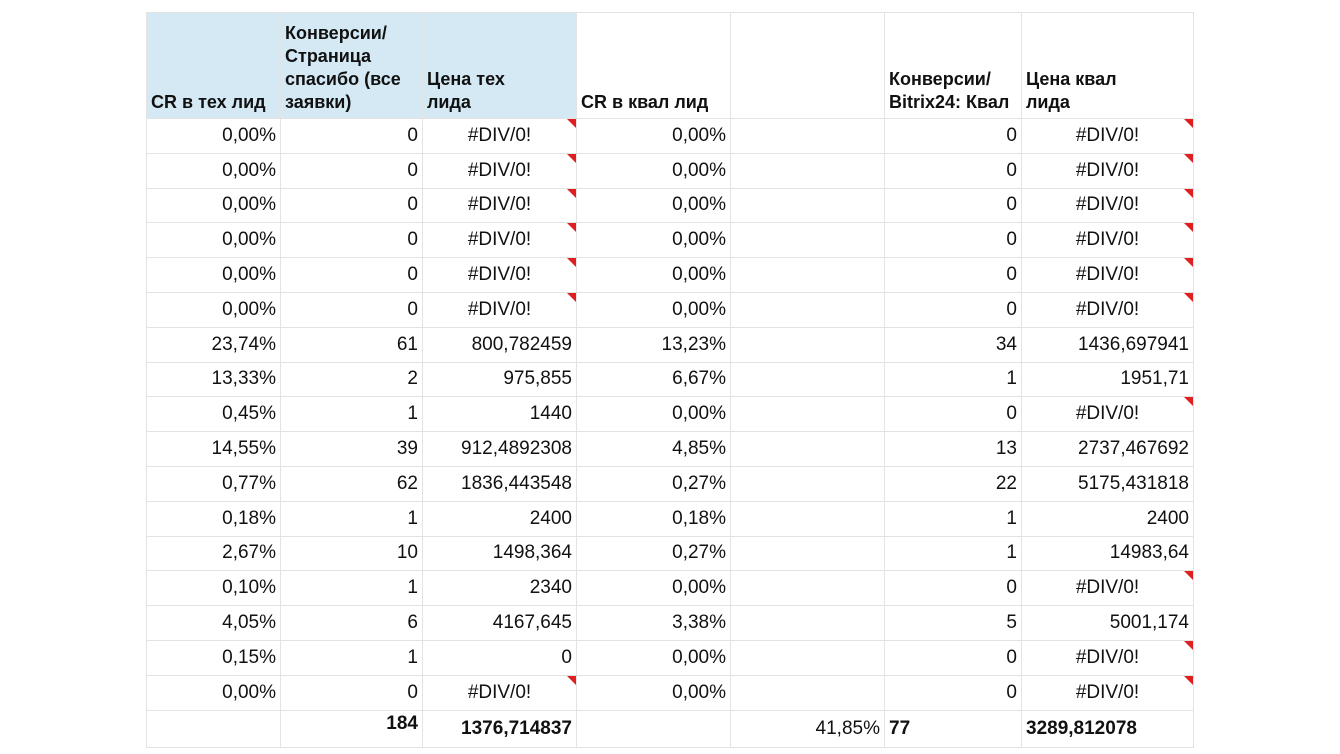  I want to click on cell: 39, so click(351, 449).